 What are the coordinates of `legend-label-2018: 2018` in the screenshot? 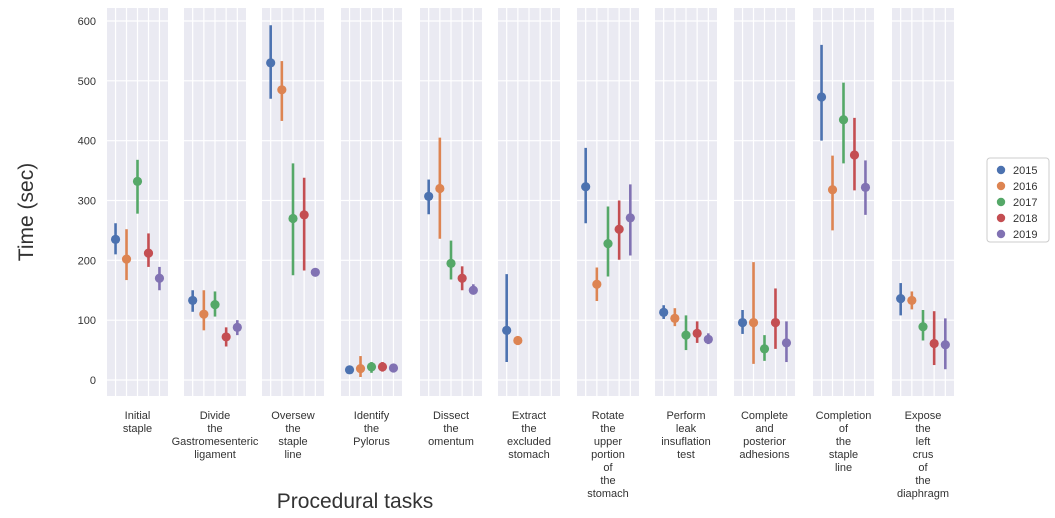 It's located at (1025, 219).